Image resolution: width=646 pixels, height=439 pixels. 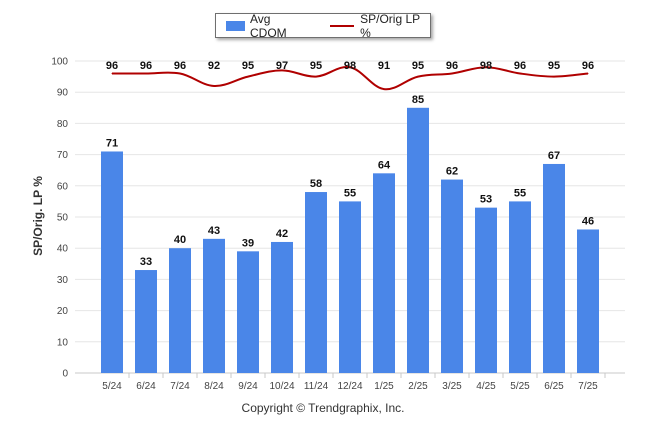 I want to click on legend-line-label: SP/Orig LP %, so click(x=390, y=25).